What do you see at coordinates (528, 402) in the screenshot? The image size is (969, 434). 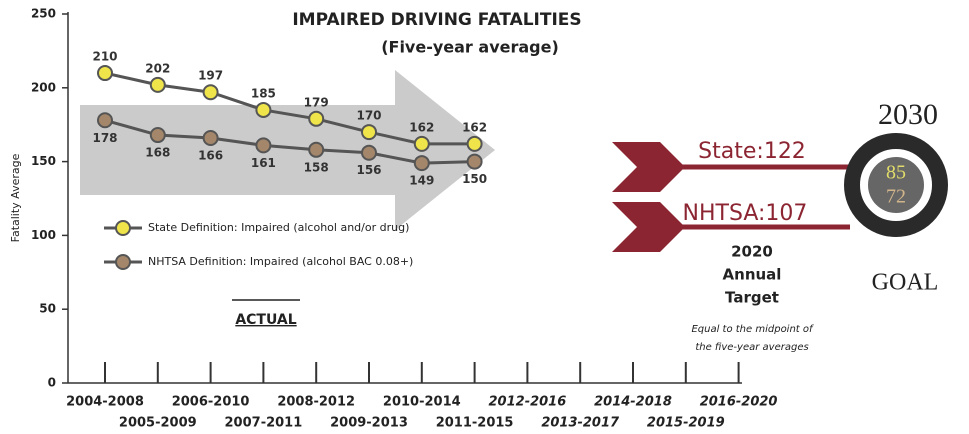 I see `x-tick-label: 2012-2016` at bounding box center [528, 402].